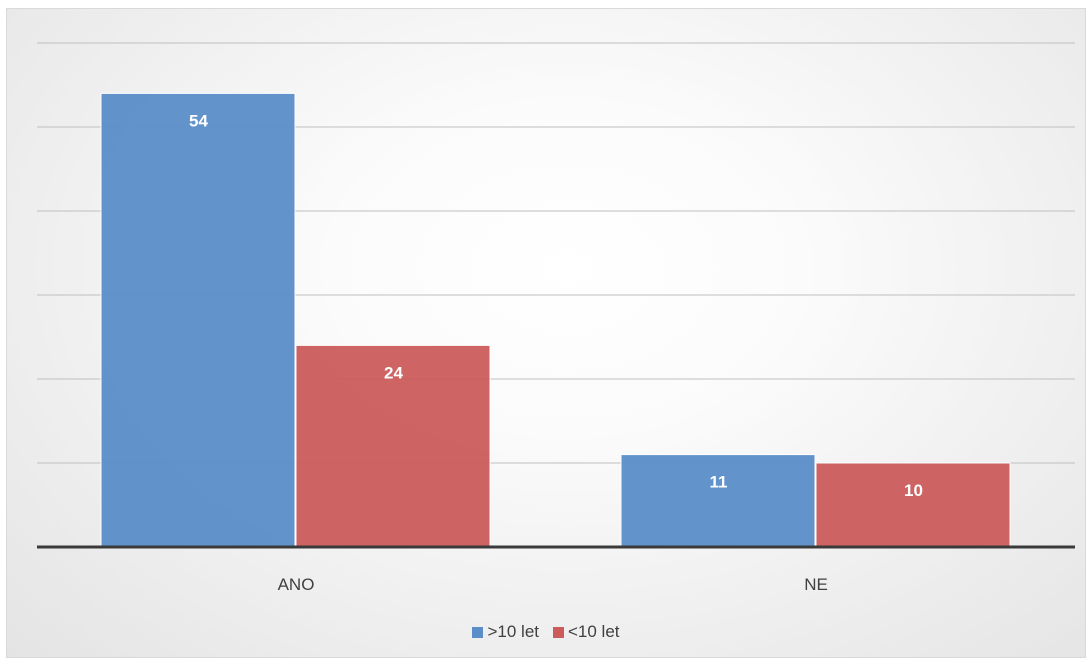 The width and height of the screenshot is (1092, 664). What do you see at coordinates (296, 584) in the screenshot?
I see `x-tick-label-ano: ANO` at bounding box center [296, 584].